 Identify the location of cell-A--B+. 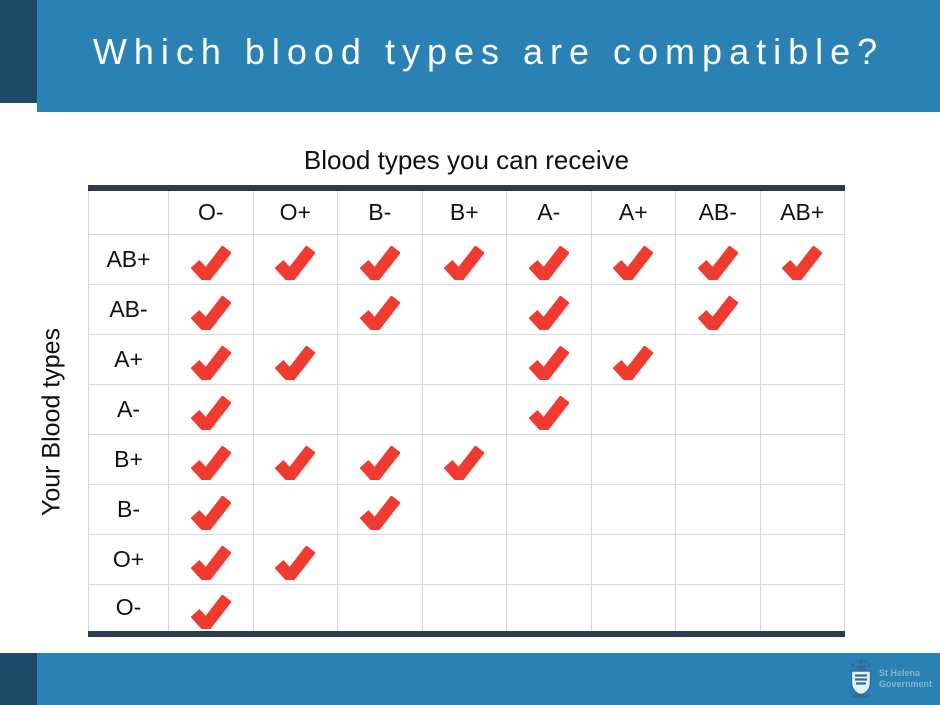
(464, 409).